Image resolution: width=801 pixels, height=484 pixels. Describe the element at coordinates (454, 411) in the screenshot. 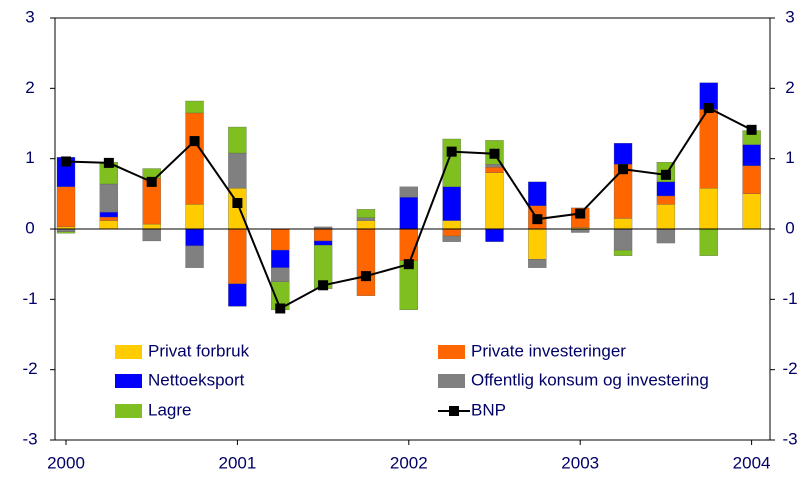

I see `legend-marker` at that location.